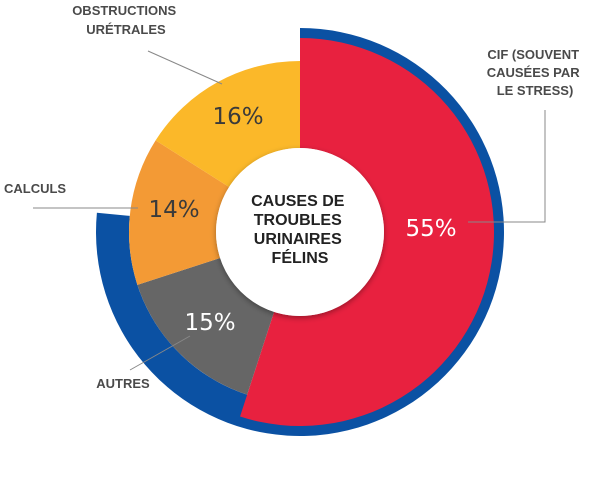 The width and height of the screenshot is (600, 480). What do you see at coordinates (507, 166) in the screenshot?
I see `leader-line-cif` at bounding box center [507, 166].